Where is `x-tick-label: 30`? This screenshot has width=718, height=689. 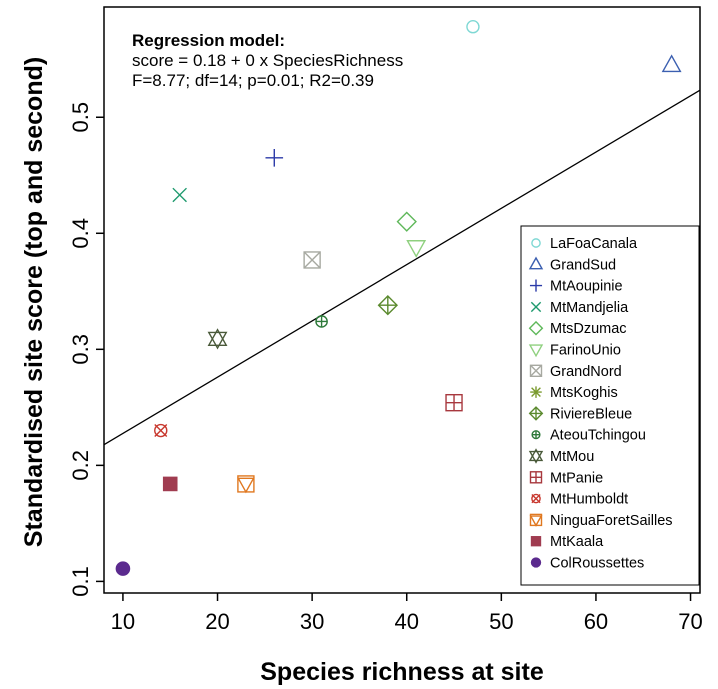 x-tick-label: 30 is located at coordinates (312, 621).